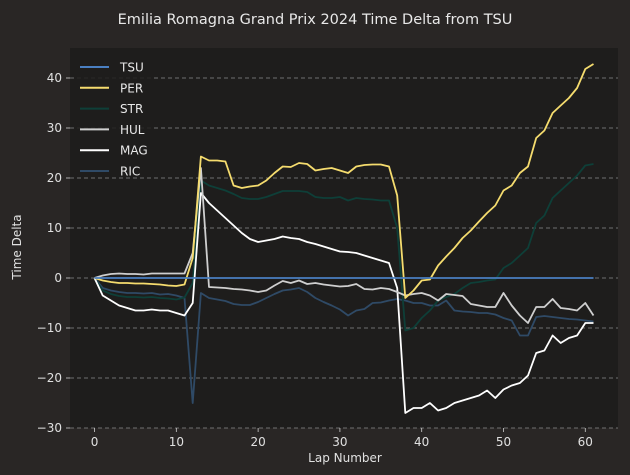 The width and height of the screenshot is (630, 475). What do you see at coordinates (345, 458) in the screenshot?
I see `x-axis-label: Lap Number` at bounding box center [345, 458].